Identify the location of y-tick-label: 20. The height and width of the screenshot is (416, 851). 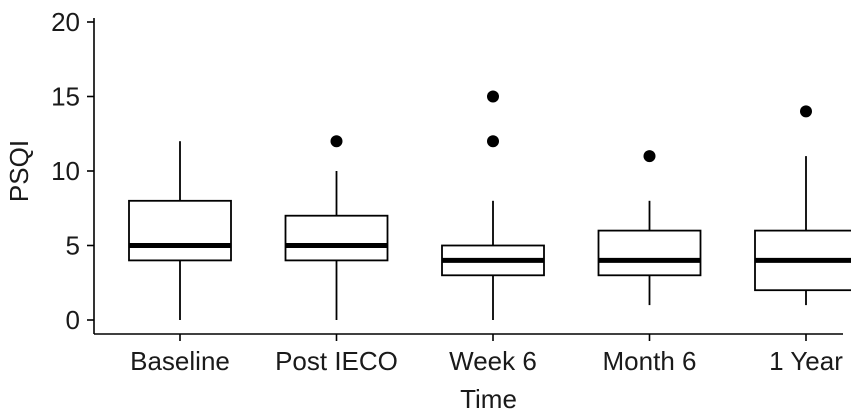
(65, 22).